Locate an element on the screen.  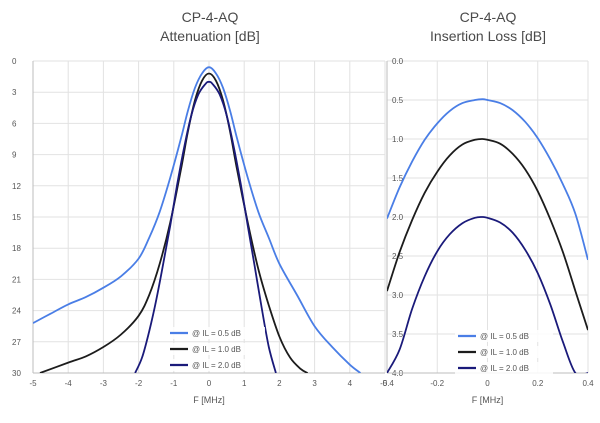
attenuation-x-tick-label: 4 is located at coordinates (350, 383).